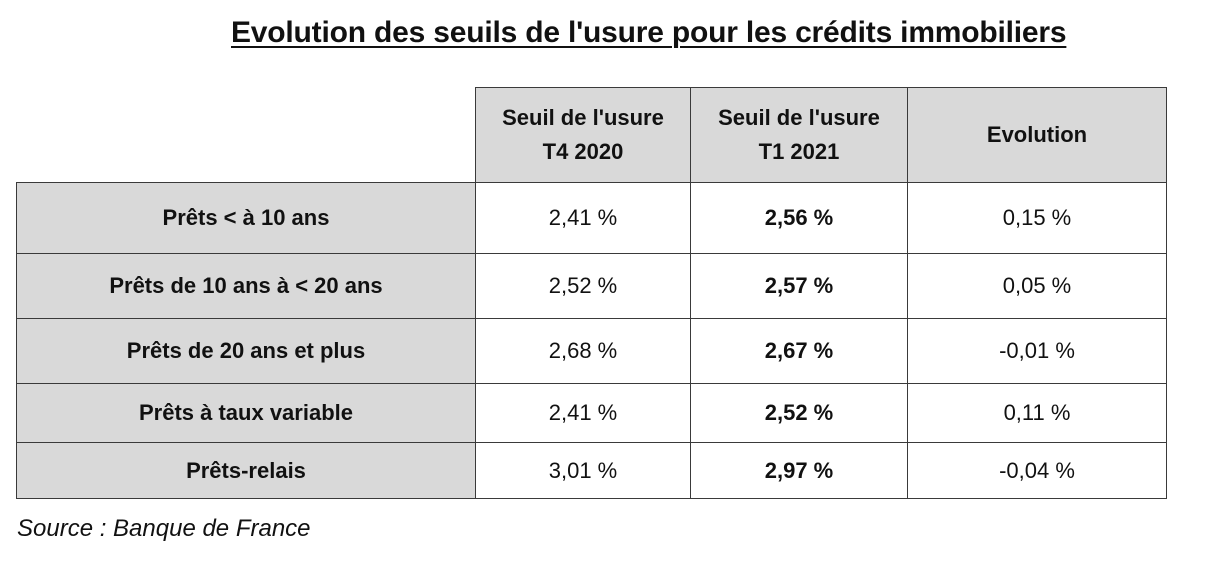 The width and height of the screenshot is (1217, 564). I want to click on column-header-line1: Evolution, so click(1037, 134).